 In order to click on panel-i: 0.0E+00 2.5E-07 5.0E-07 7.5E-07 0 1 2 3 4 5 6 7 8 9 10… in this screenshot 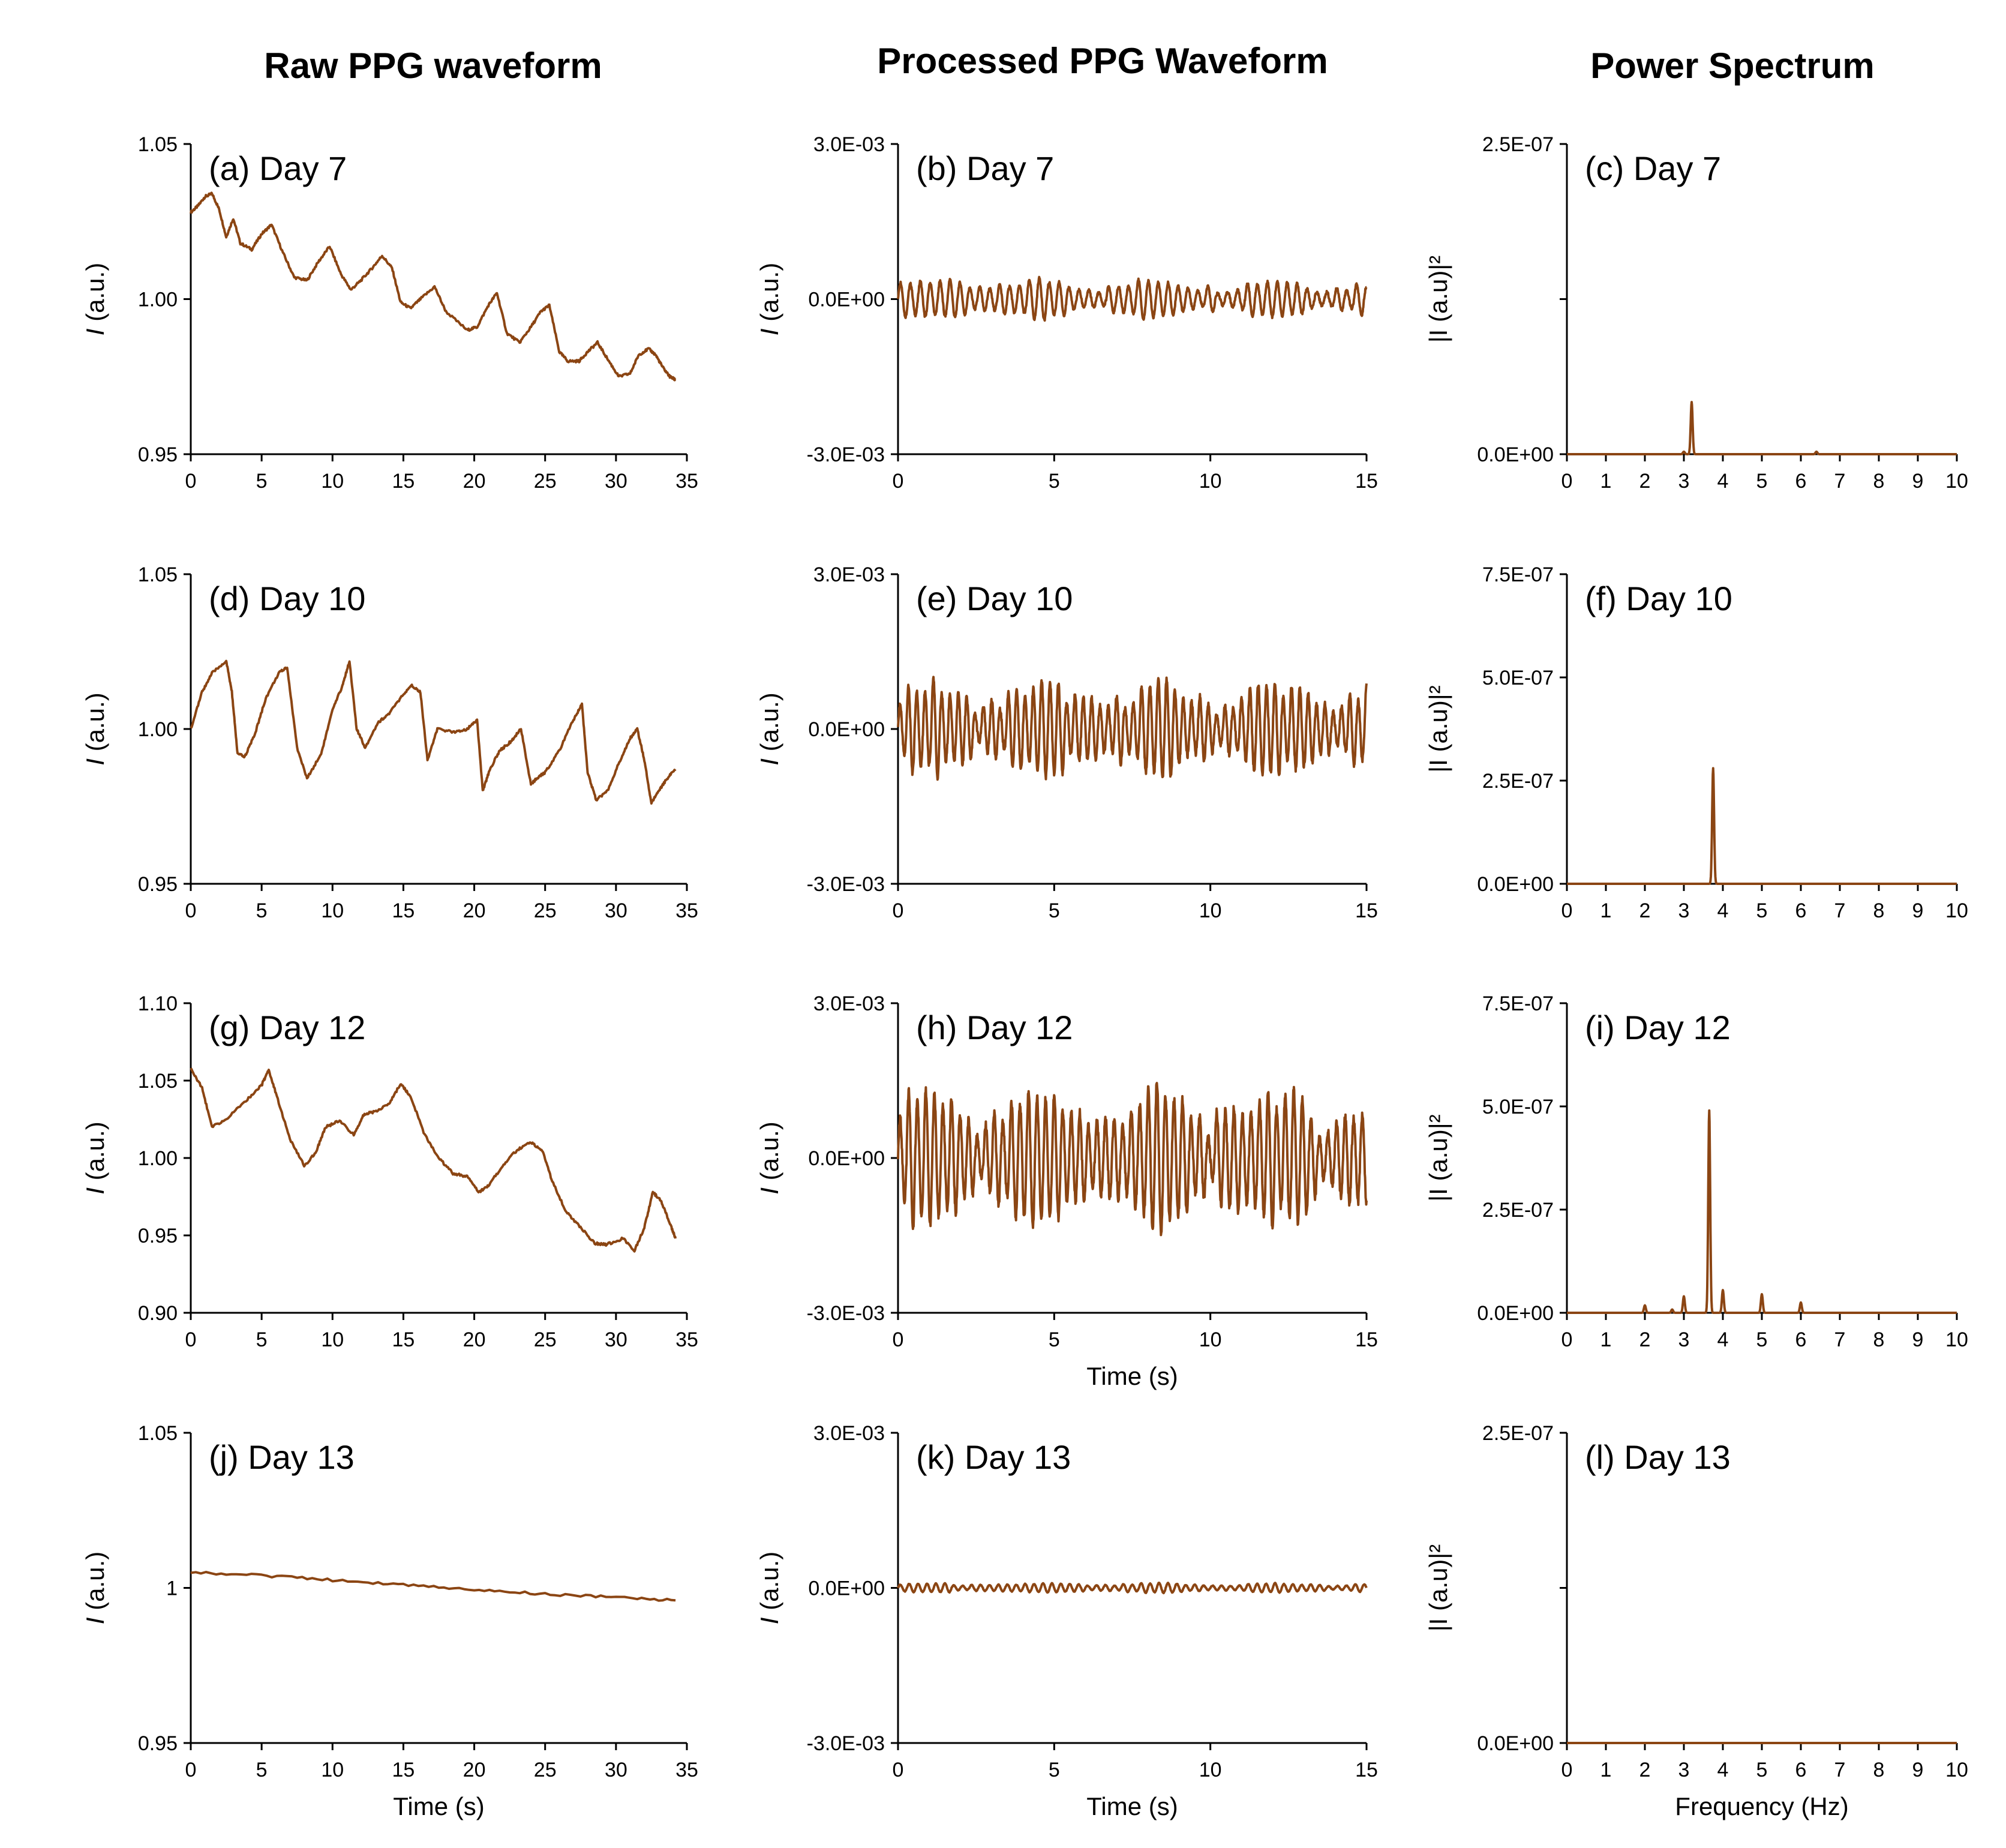, I will do `click(1696, 1171)`.